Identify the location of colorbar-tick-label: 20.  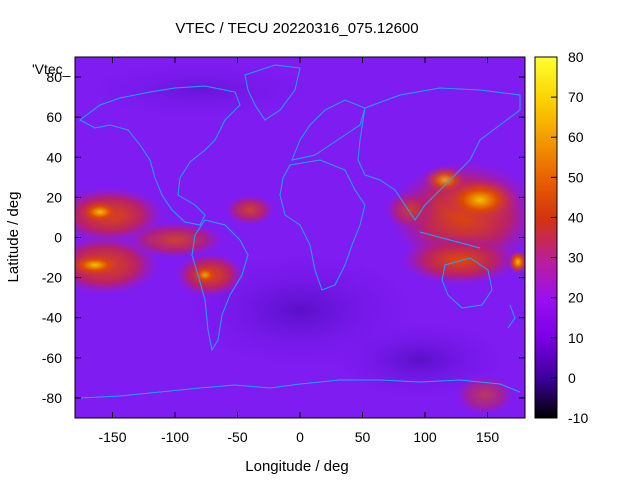
(576, 298).